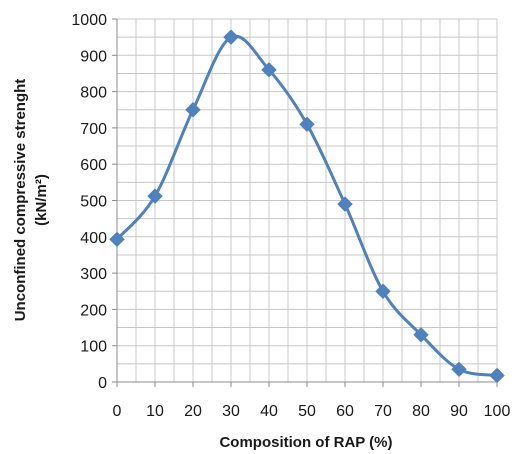 The image size is (515, 454). Describe the element at coordinates (155, 411) in the screenshot. I see `x-tick-label: 10` at that location.